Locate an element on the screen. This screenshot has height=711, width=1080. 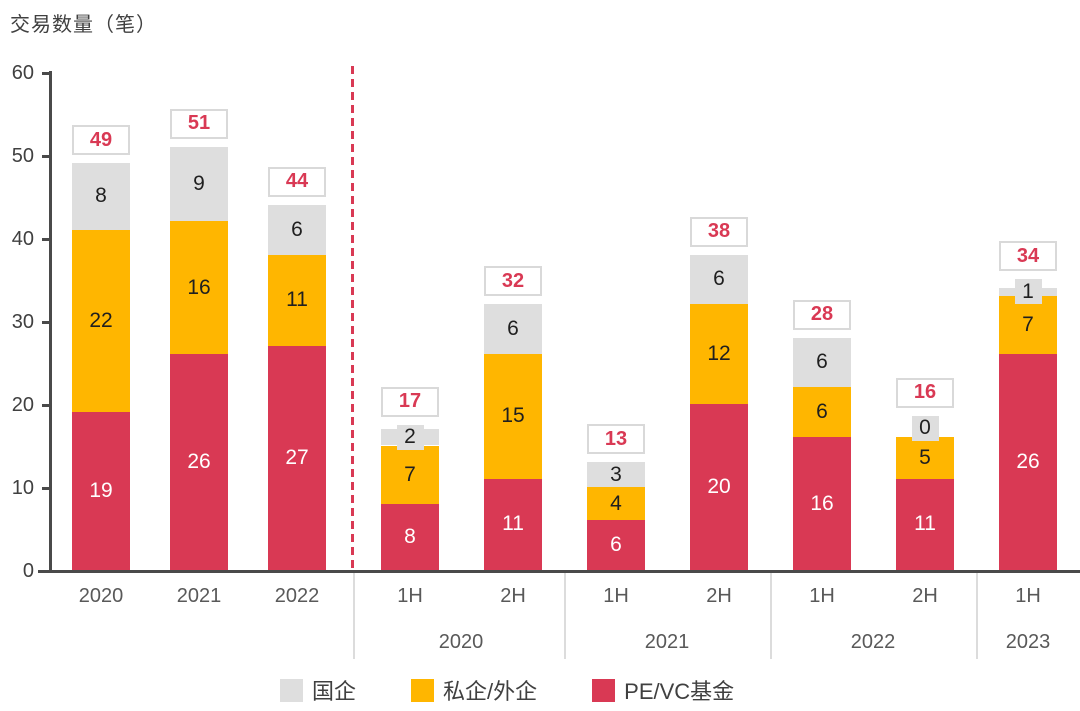
bar-segment-soe: 3 is located at coordinates (616, 474).